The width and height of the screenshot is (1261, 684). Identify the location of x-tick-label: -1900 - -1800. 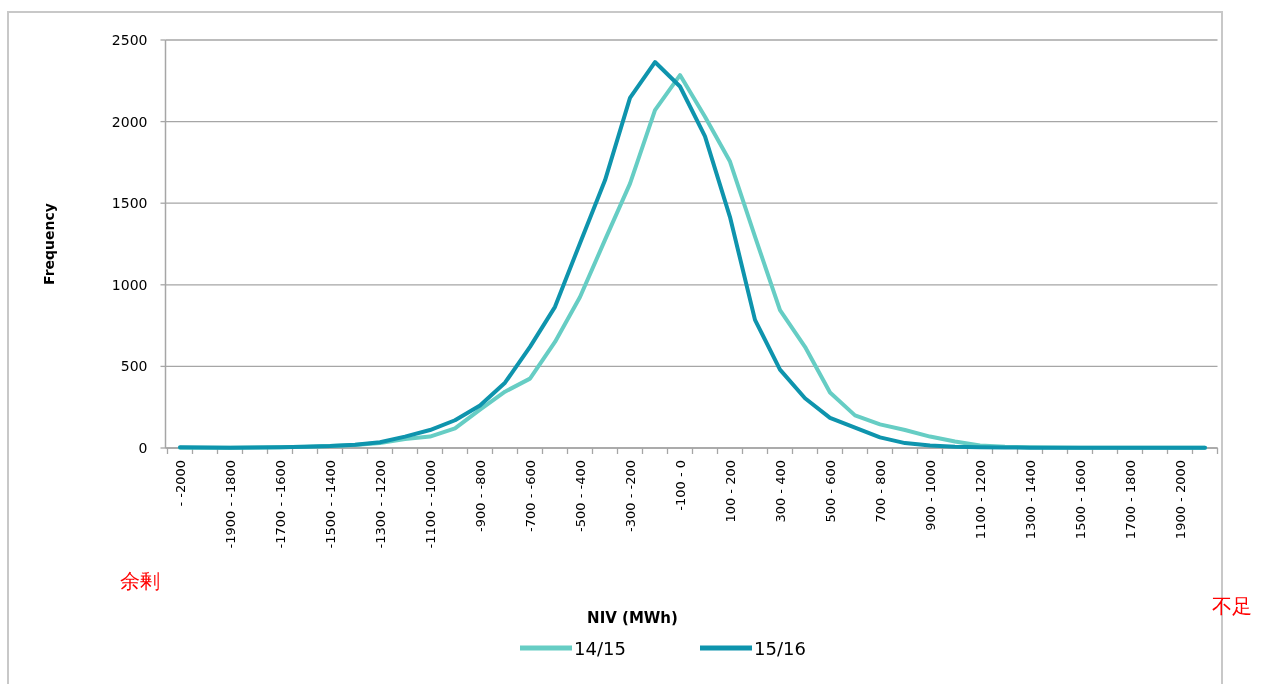
(230, 504).